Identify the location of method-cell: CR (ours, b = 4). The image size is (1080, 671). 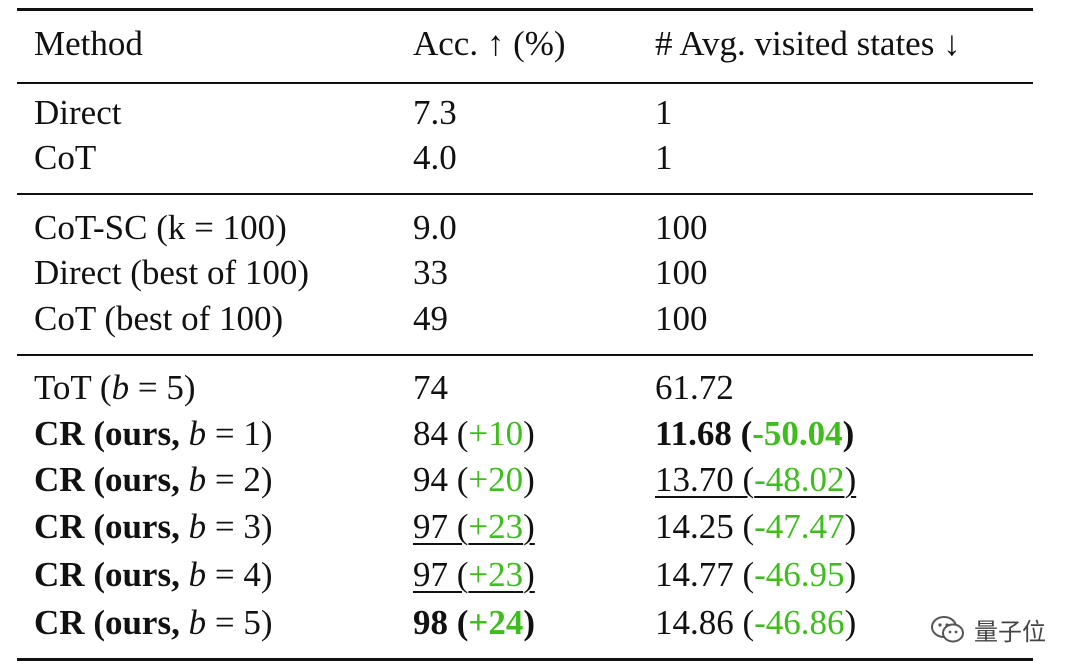
(153, 574).